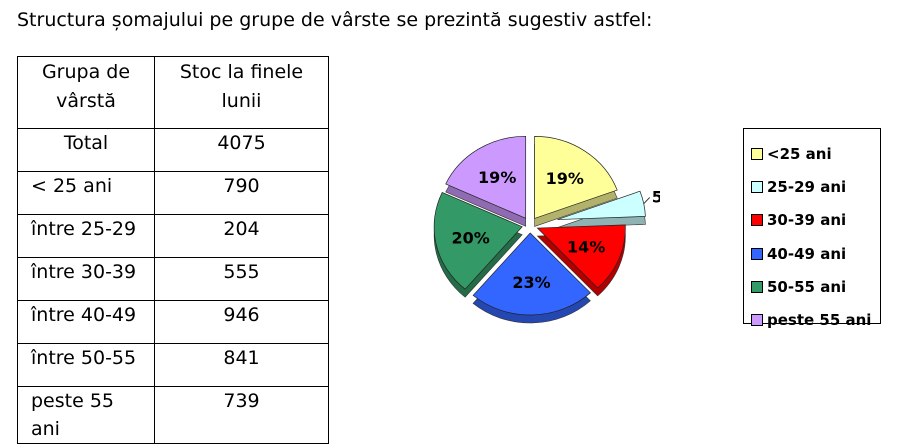 This screenshot has width=909, height=445. What do you see at coordinates (86, 193) in the screenshot?
I see `table-cell-group: < 25 ani` at bounding box center [86, 193].